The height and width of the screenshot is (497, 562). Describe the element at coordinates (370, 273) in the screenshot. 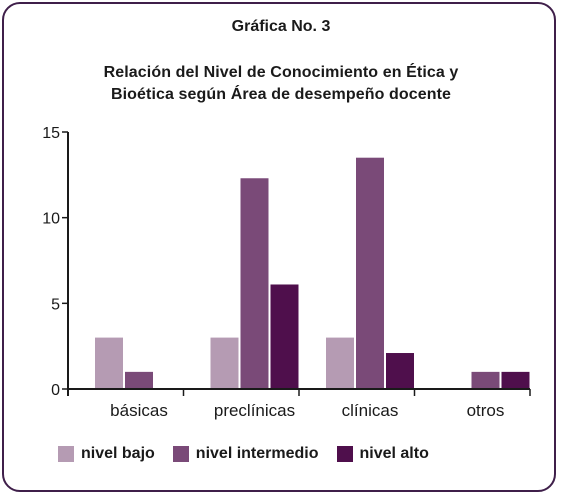

I see `bar-clínicas-nivel-intermedio` at that location.